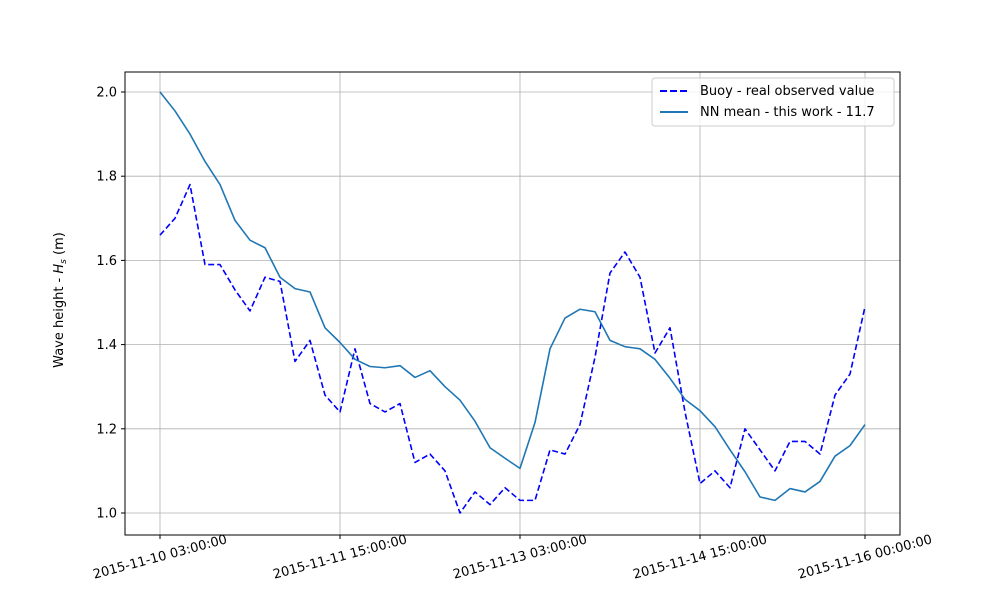 The width and height of the screenshot is (1000, 600). Describe the element at coordinates (340, 557) in the screenshot. I see `x-tick-label: 2015-11-11 15:00:00` at that location.